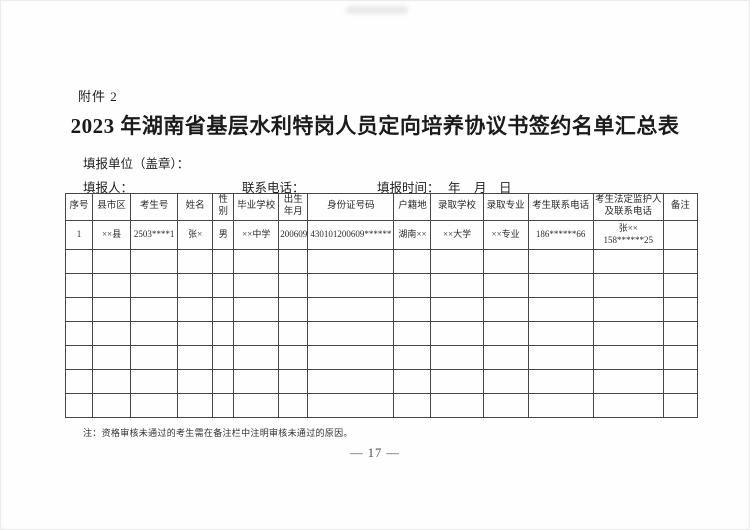  Describe the element at coordinates (351, 235) in the screenshot. I see `table-cell: 430101200609******` at that location.